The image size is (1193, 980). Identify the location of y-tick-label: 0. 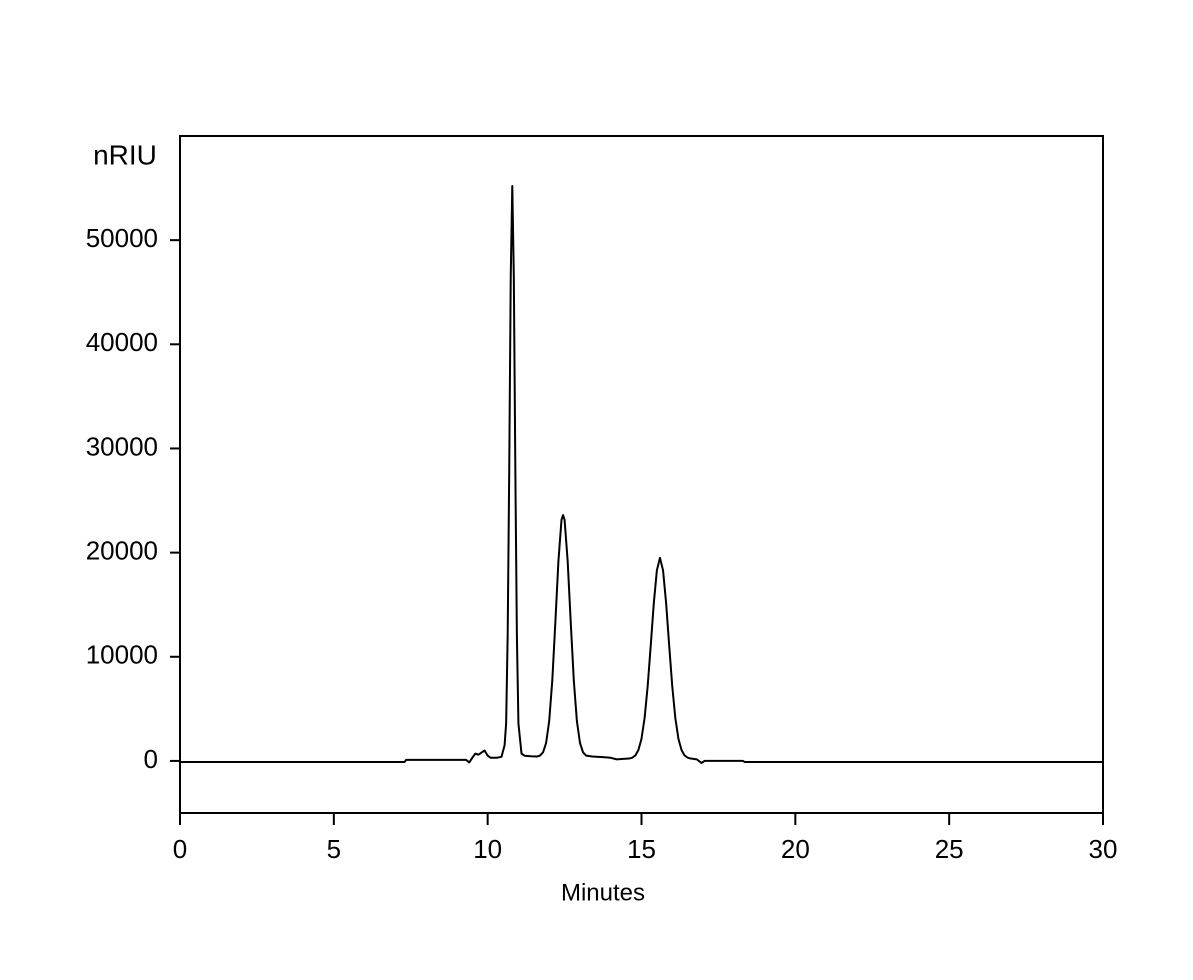
(151, 759).